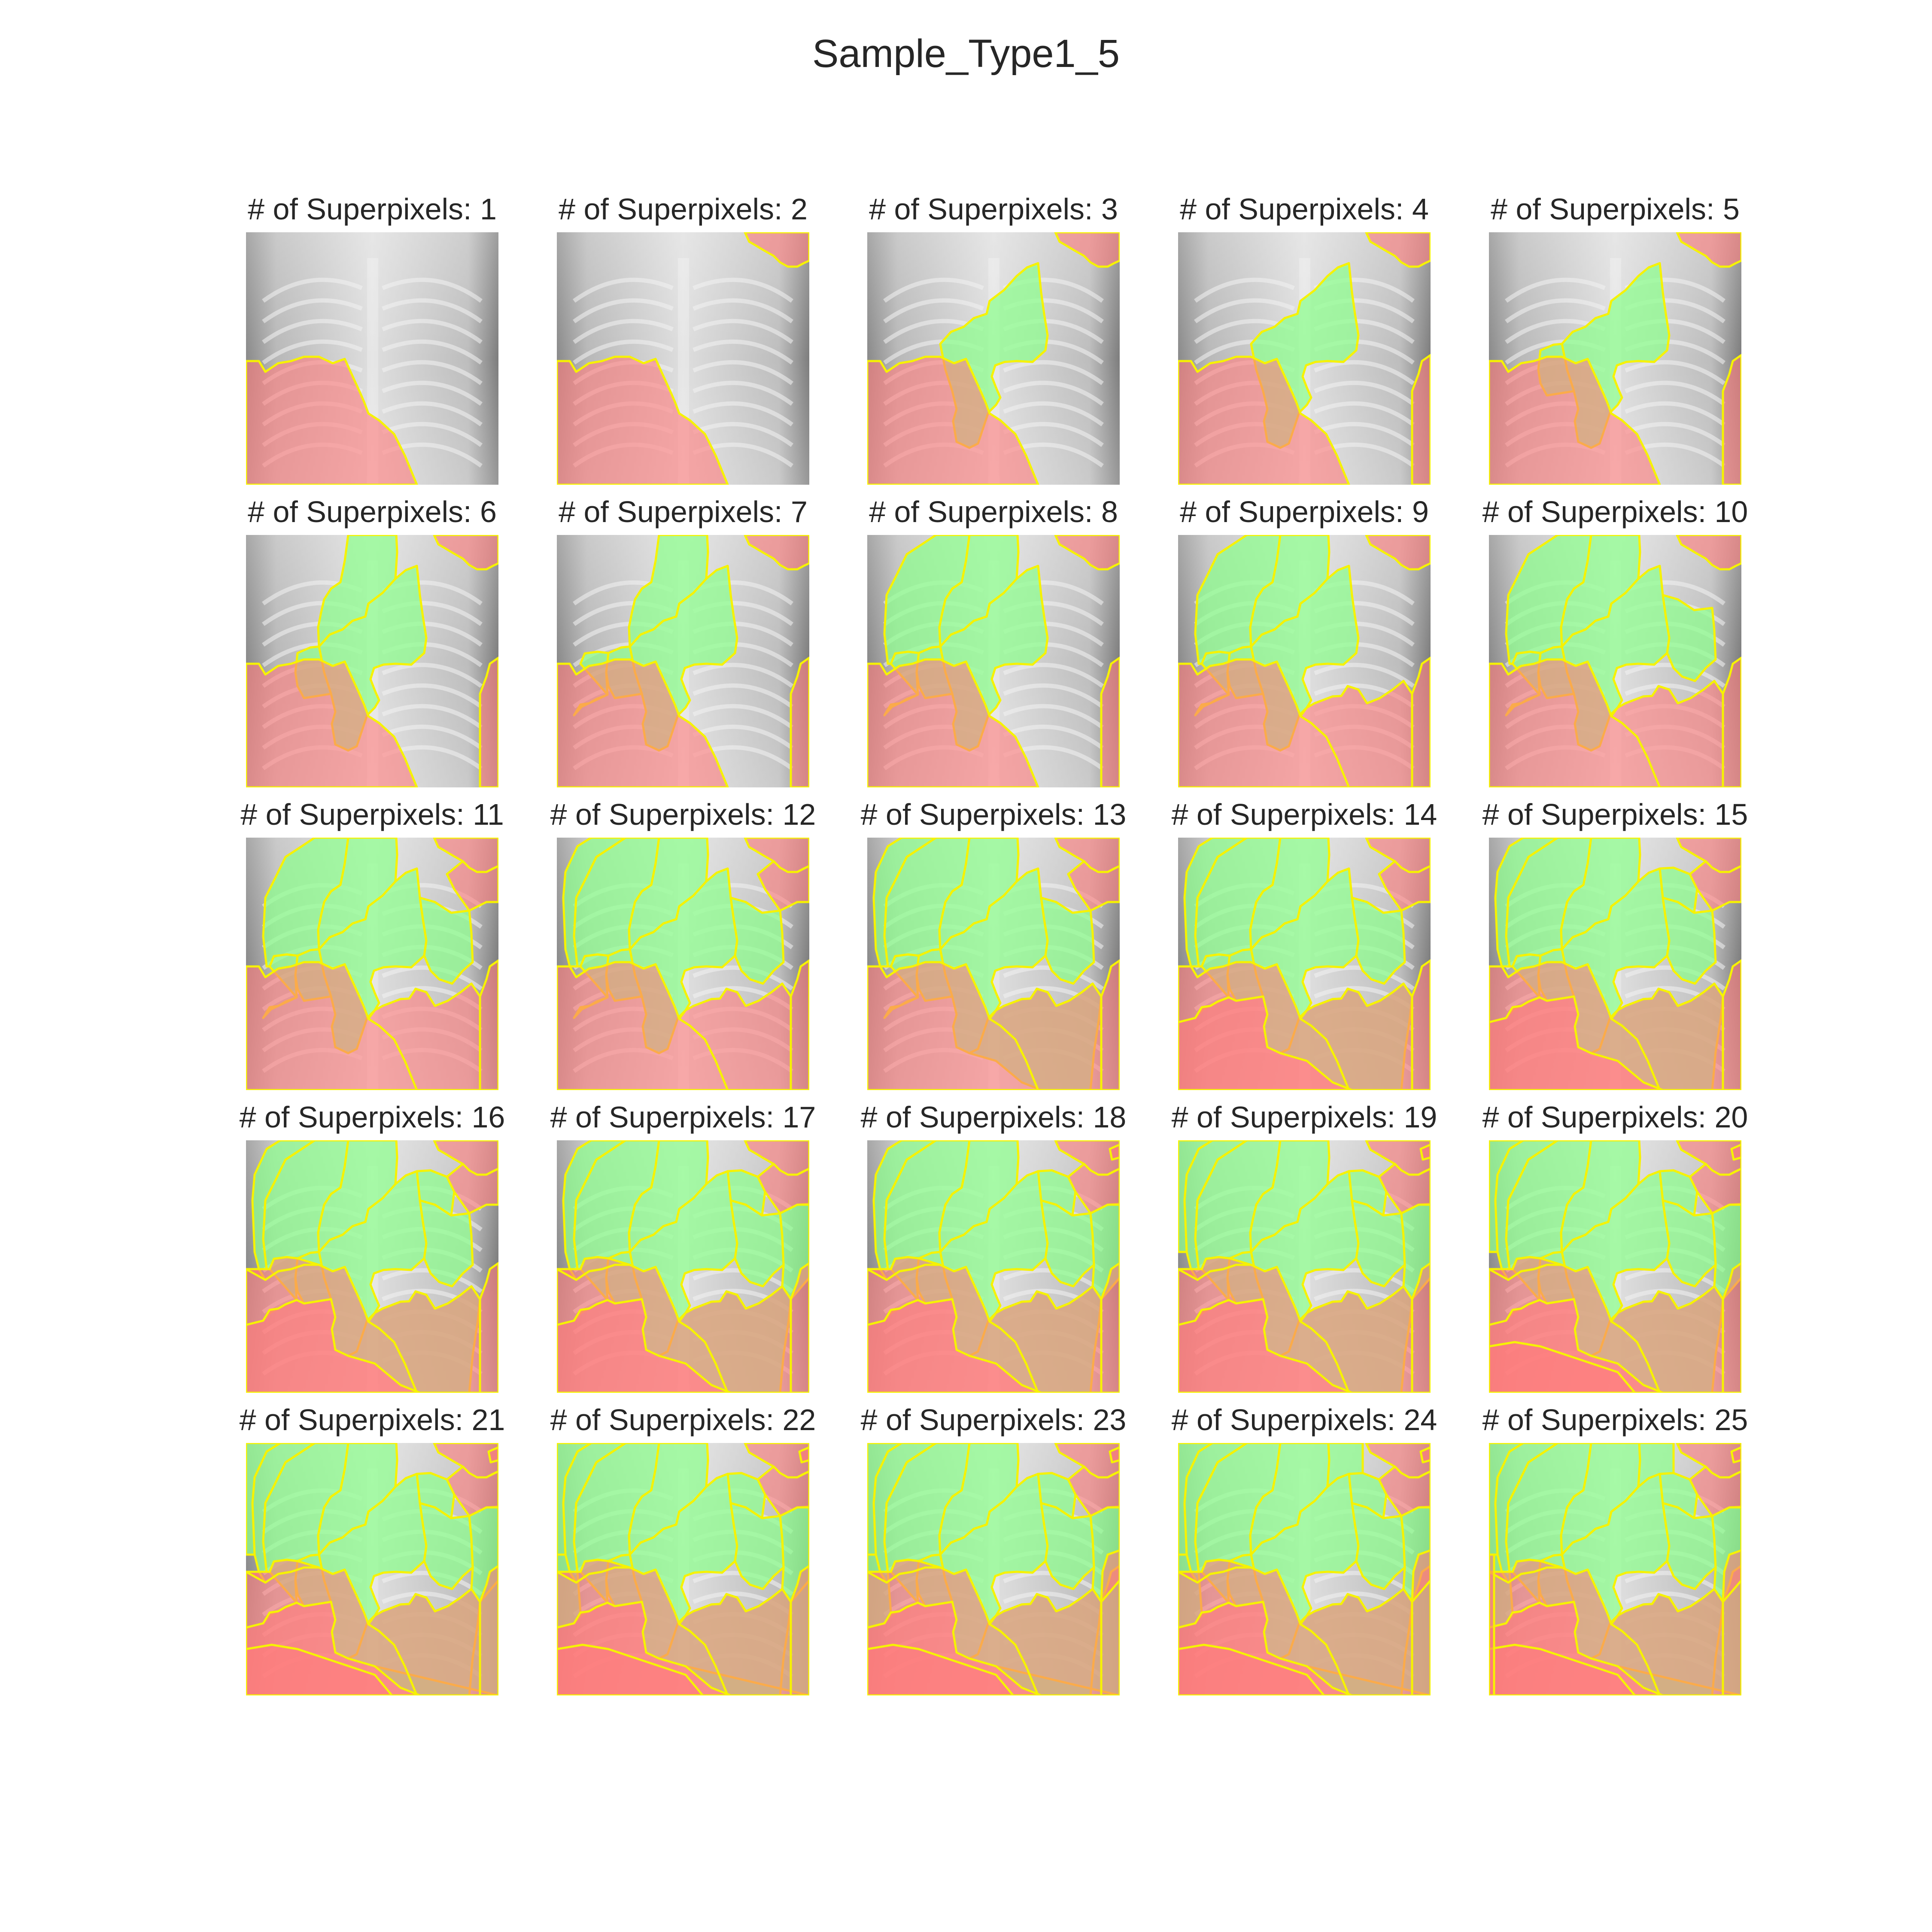 The width and height of the screenshot is (1932, 1932). Describe the element at coordinates (372, 814) in the screenshot. I see `panel-title: # of Superpixels: 11` at that location.